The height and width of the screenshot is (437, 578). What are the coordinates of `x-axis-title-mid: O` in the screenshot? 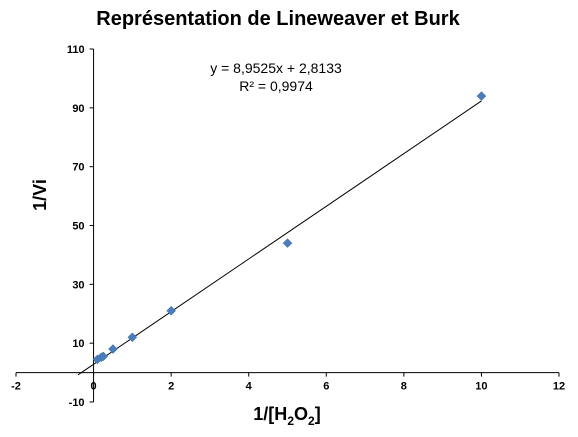 It's located at (301, 414).